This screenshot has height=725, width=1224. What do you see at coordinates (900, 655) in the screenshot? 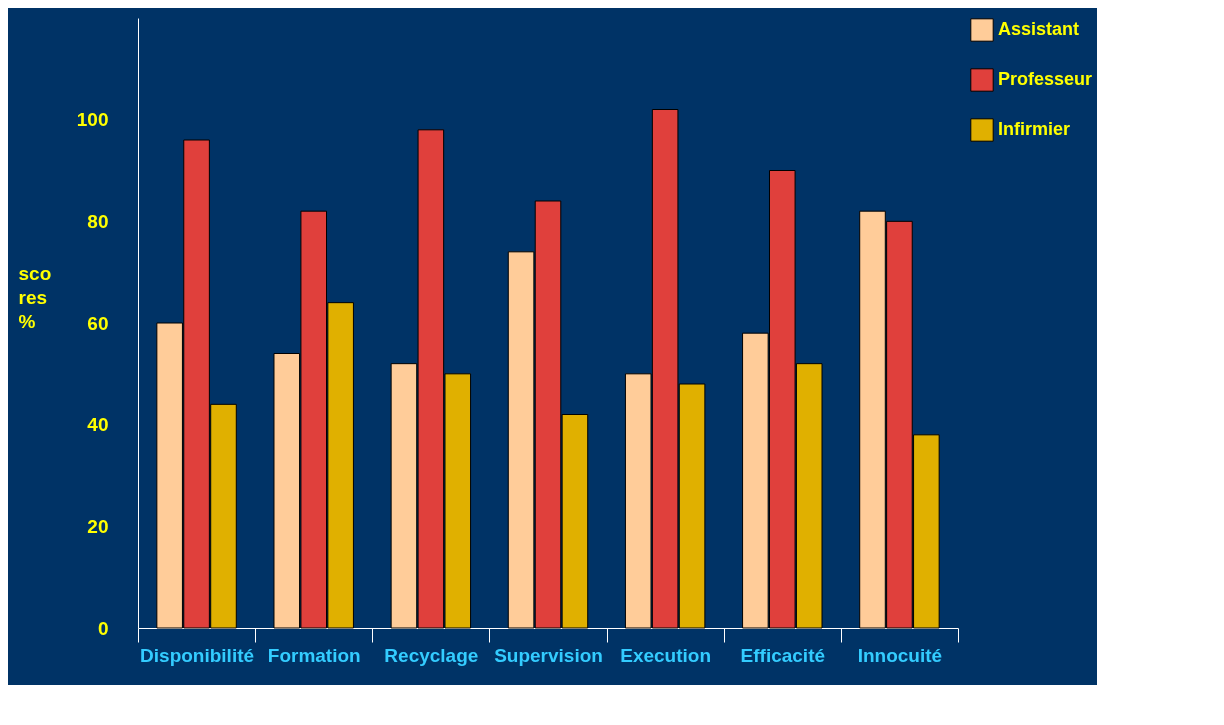
I see `x-tick-label: Innocuité` at bounding box center [900, 655].